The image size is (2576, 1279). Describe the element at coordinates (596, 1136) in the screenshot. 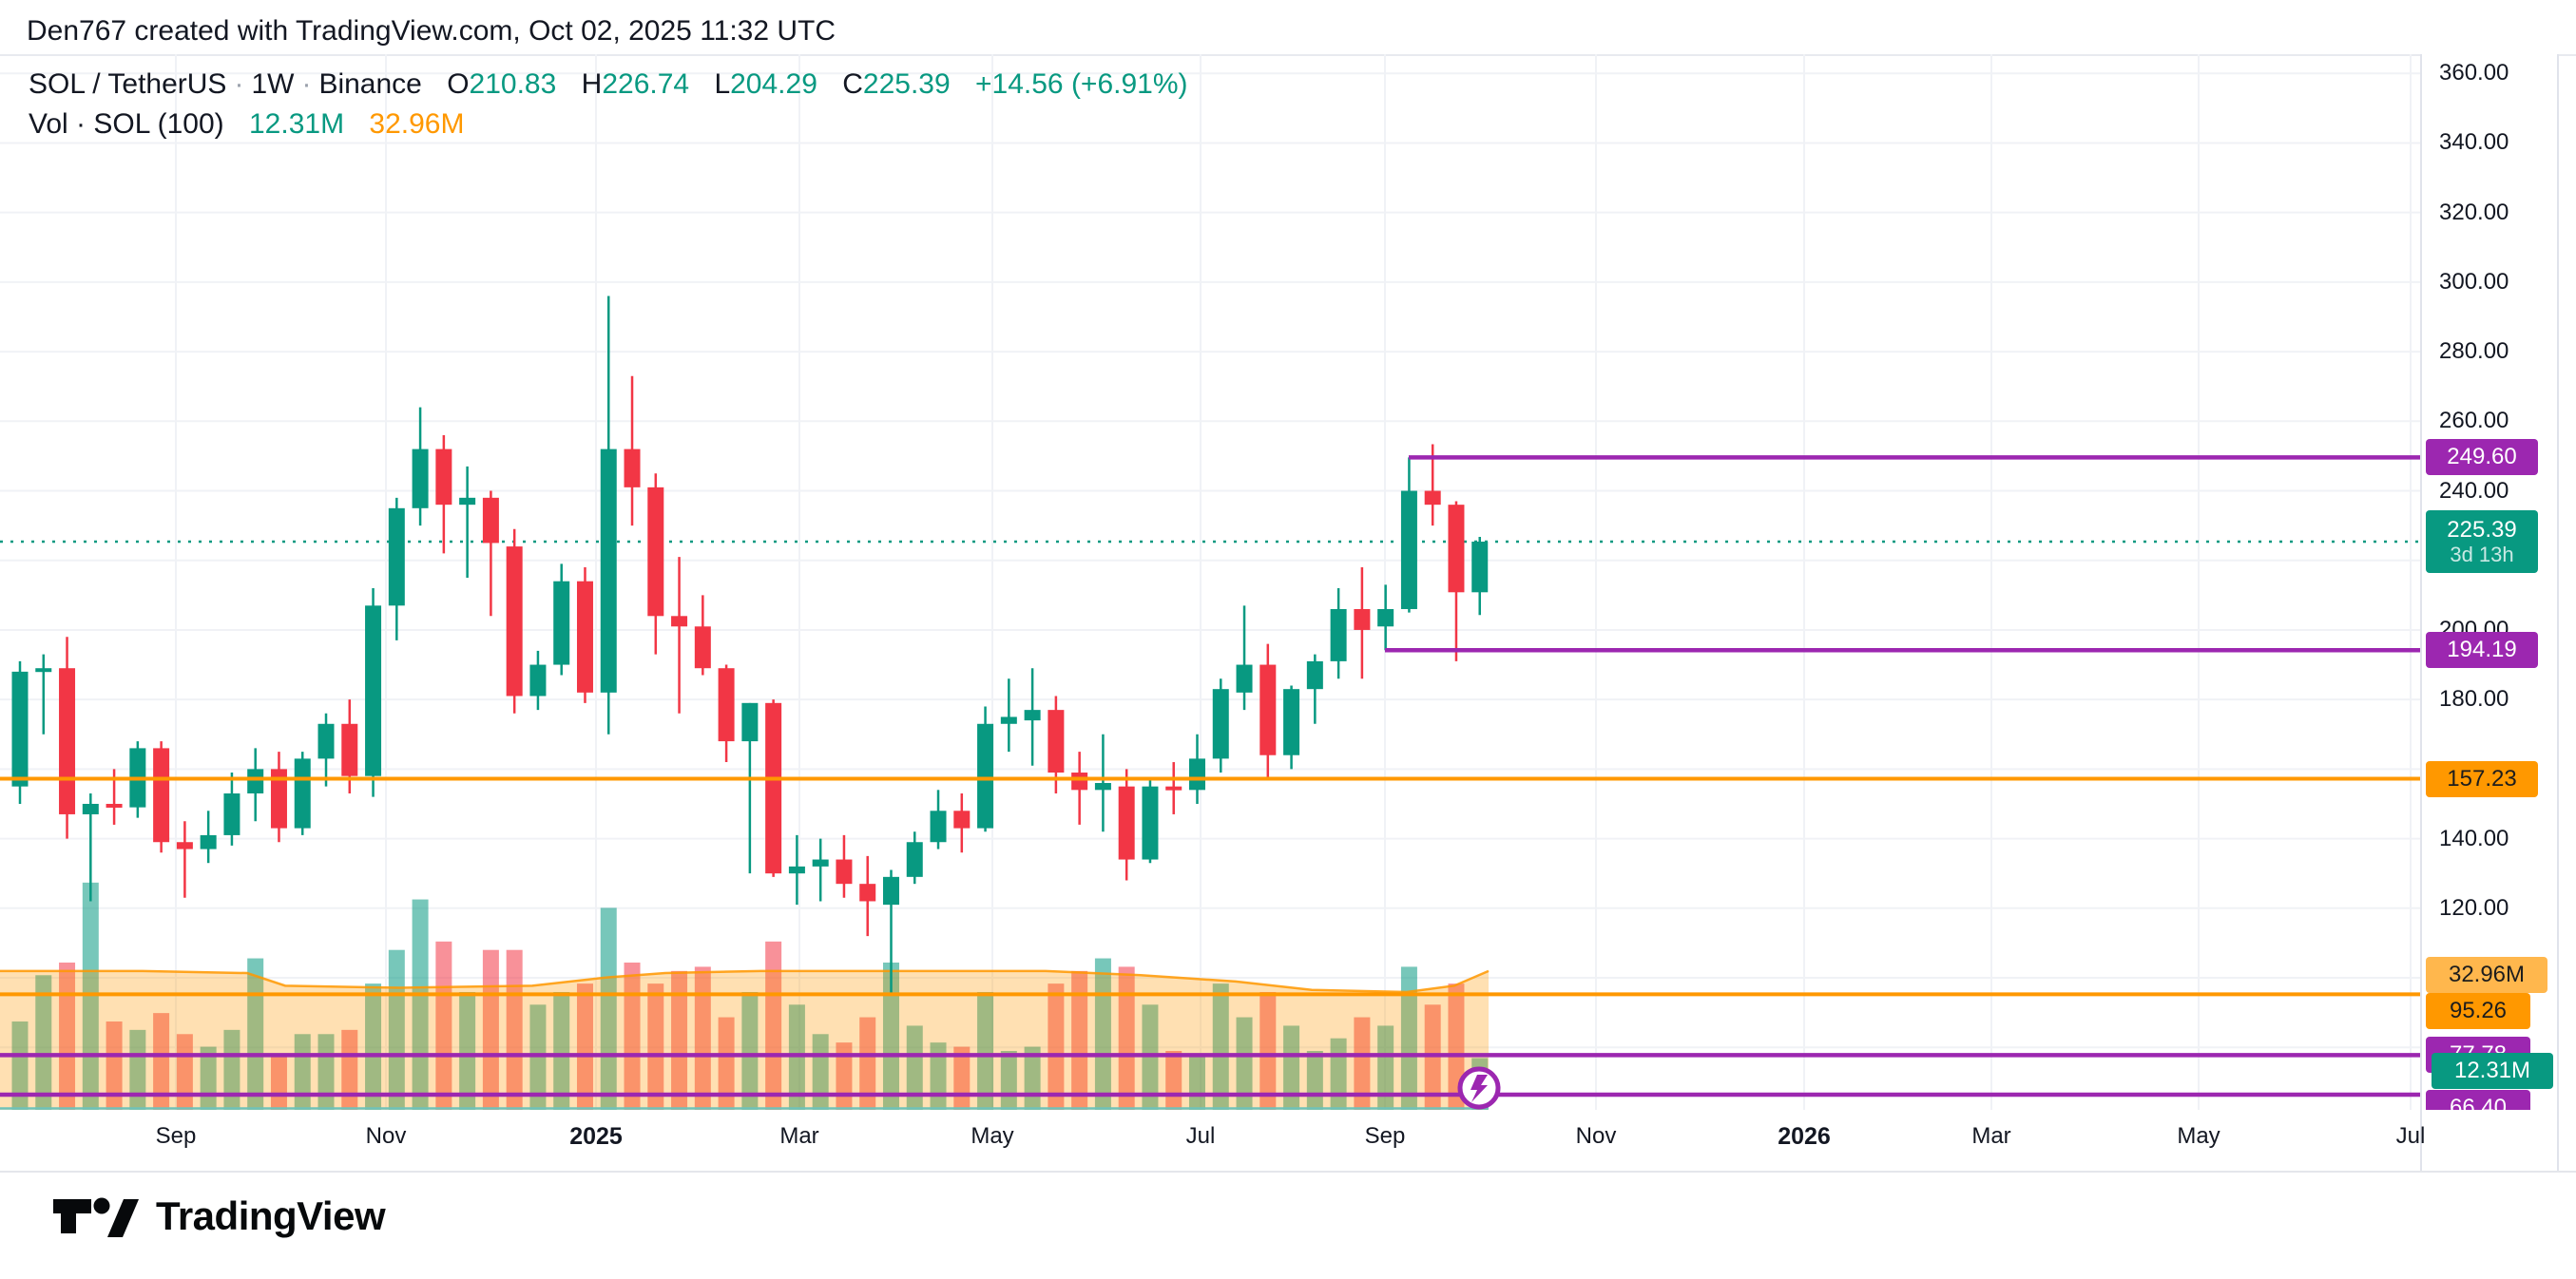

I see `time-axis-label-2025: 2025` at that location.